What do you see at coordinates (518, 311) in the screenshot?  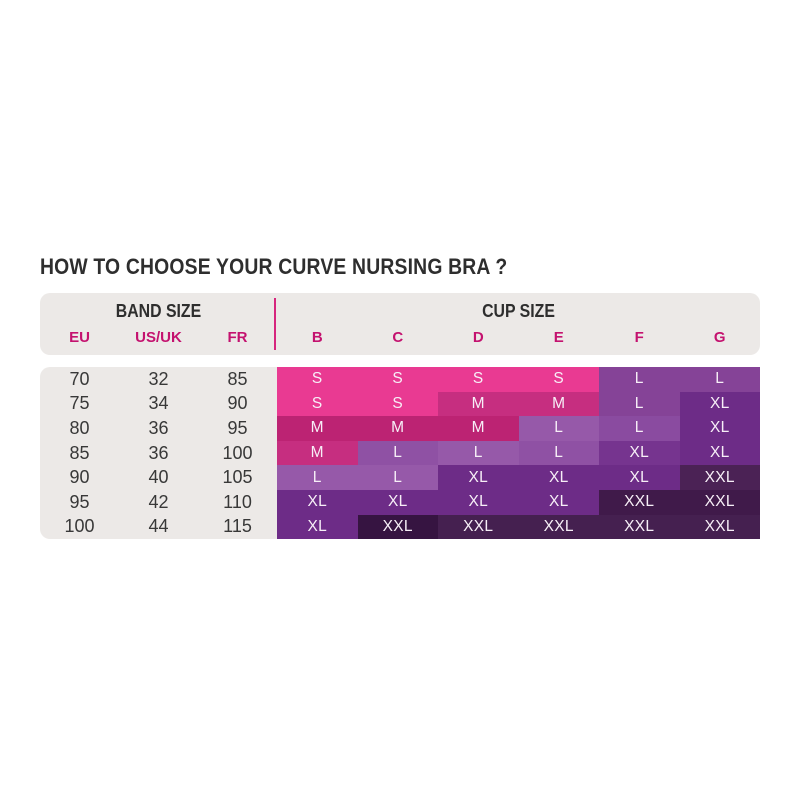 I see `cup-size-header: CUP SIZE` at bounding box center [518, 311].